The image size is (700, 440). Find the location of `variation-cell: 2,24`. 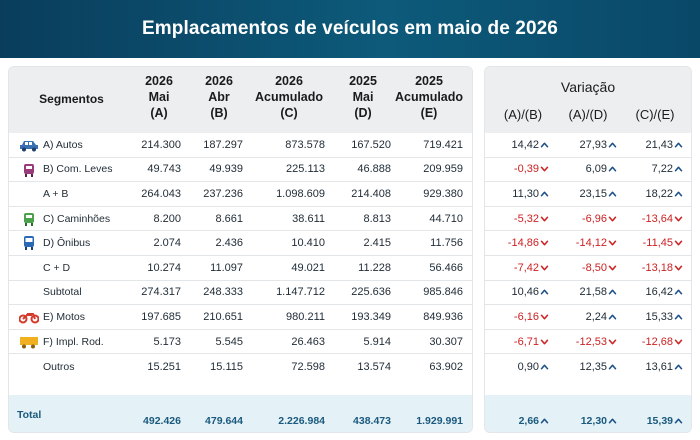

variation-cell: 2,24 is located at coordinates (586, 317).